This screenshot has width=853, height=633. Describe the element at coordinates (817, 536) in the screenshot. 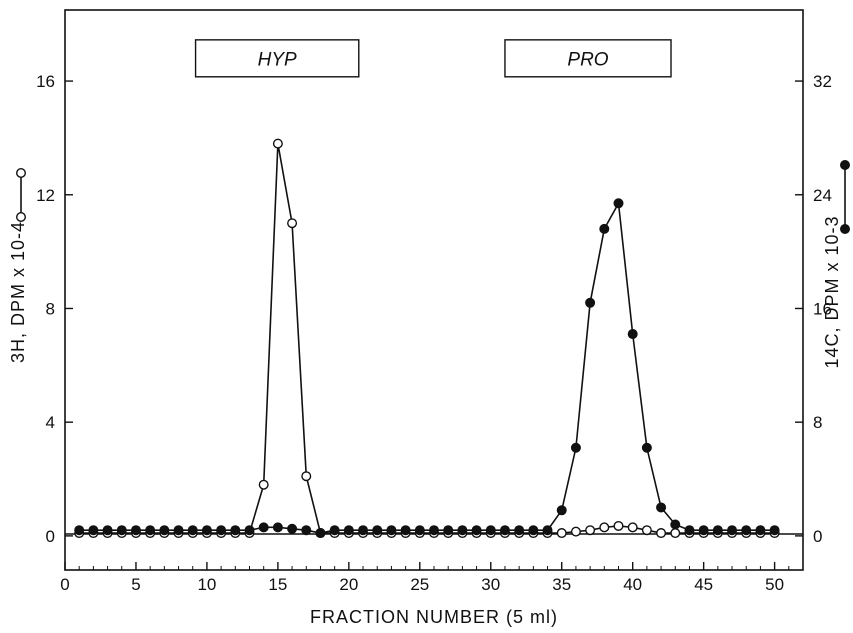

I see `y-right-tick-label: 0` at that location.